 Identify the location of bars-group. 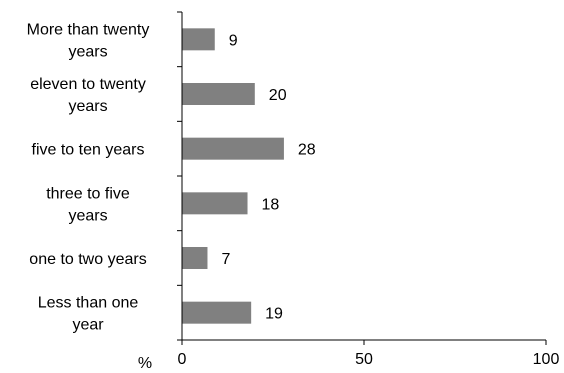
(233, 176).